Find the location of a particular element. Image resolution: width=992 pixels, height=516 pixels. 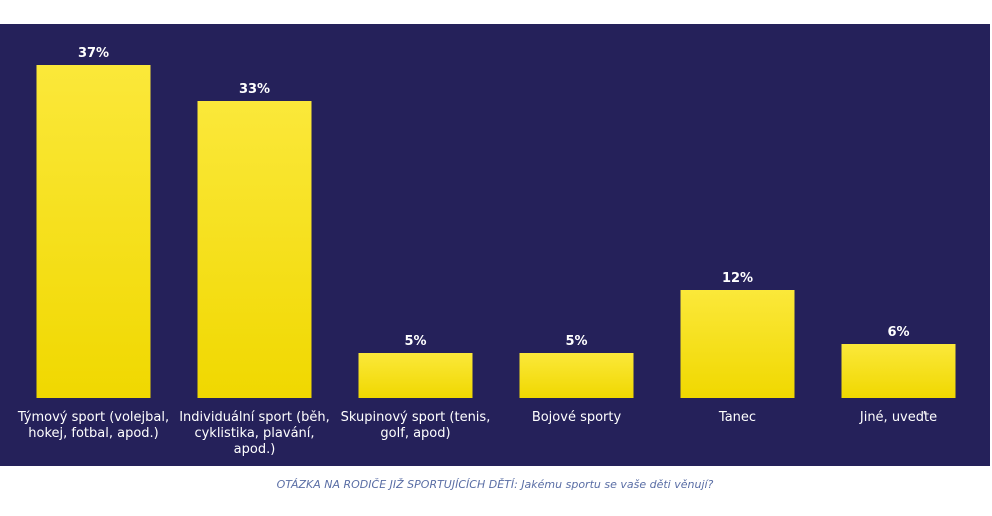

value-label-3: 5% is located at coordinates (576, 341).